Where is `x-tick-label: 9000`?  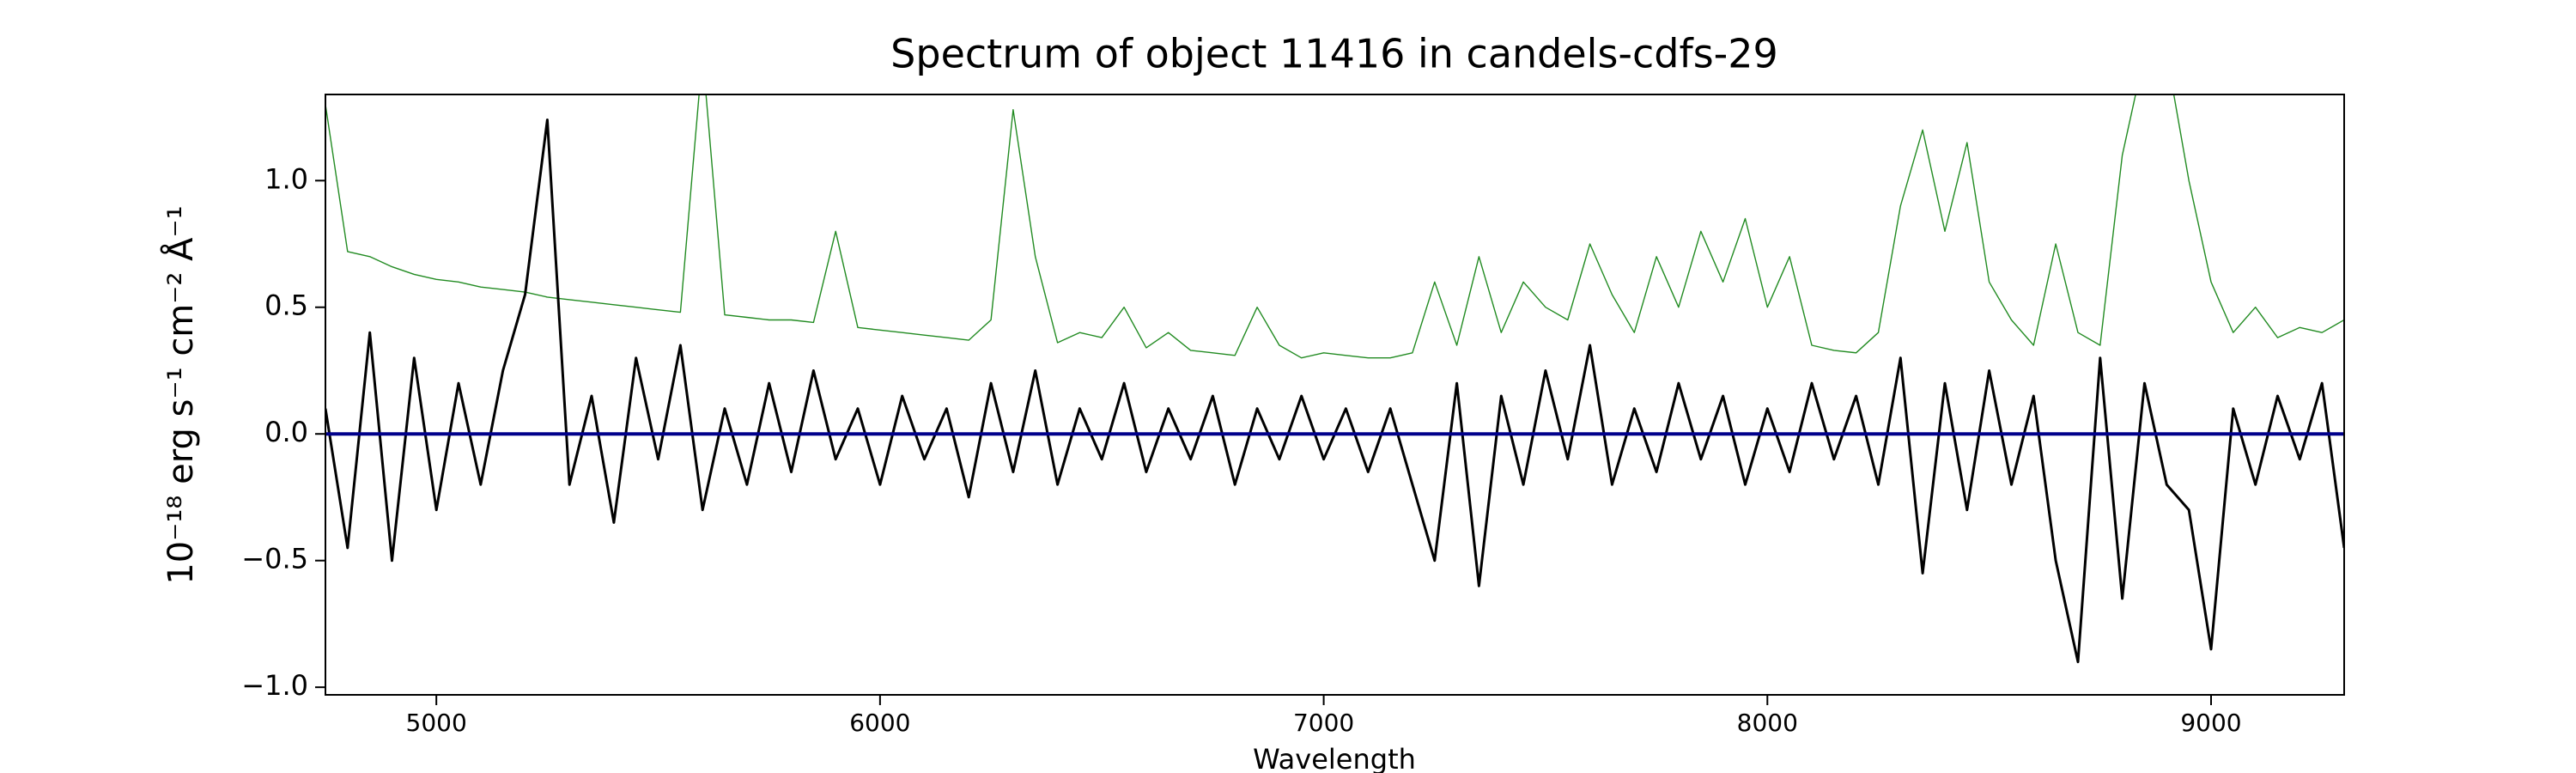
x-tick-label: 9000 is located at coordinates (2210, 723).